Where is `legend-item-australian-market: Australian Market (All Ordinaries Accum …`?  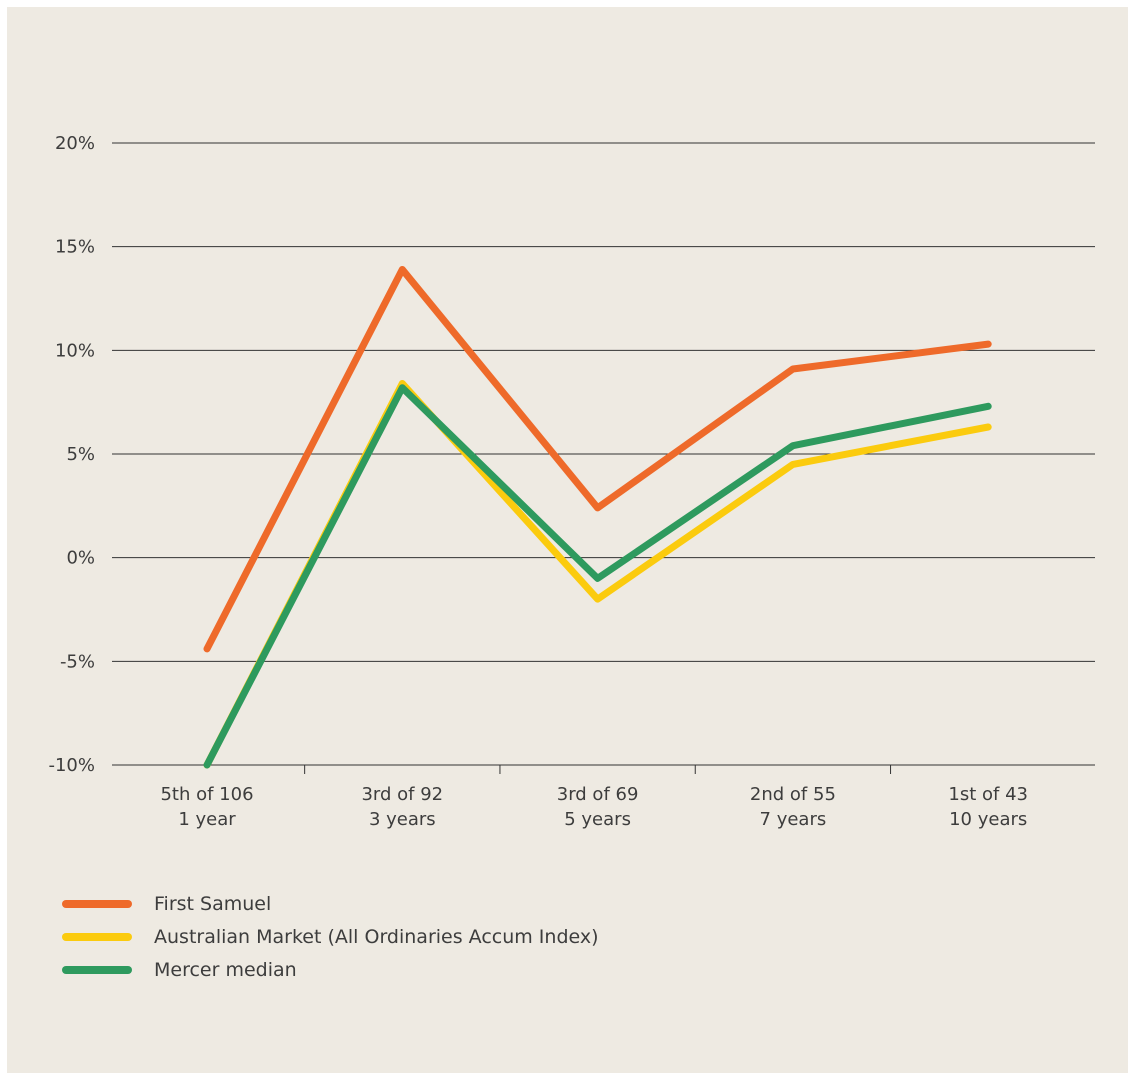
legend-item-australian-market: Australian Market (All Ordinaries Accum … is located at coordinates (330, 936).